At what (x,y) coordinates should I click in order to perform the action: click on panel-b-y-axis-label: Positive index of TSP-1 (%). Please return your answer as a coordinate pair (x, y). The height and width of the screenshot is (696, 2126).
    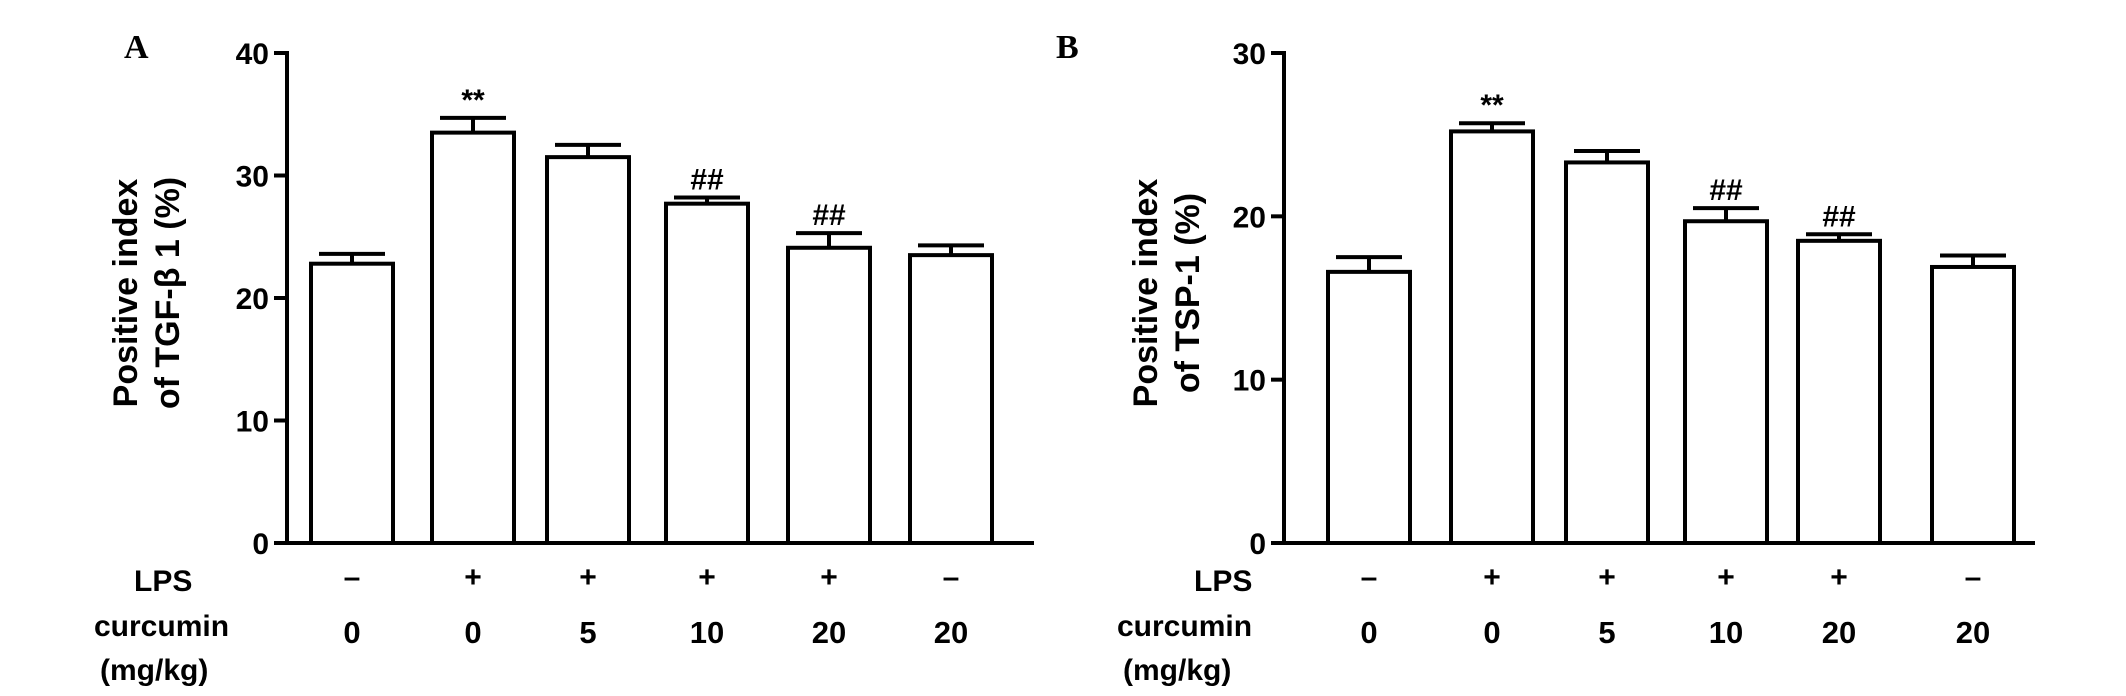
    Looking at the image, I should click on (1167, 293).